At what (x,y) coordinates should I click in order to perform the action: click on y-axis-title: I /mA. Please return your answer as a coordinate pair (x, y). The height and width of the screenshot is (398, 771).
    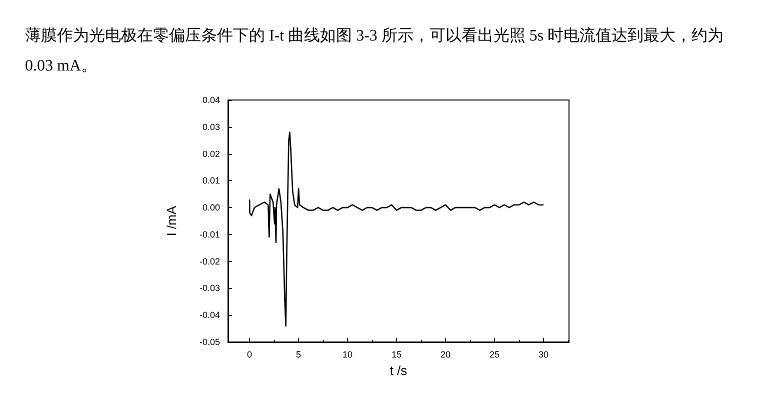
    Looking at the image, I should click on (171, 221).